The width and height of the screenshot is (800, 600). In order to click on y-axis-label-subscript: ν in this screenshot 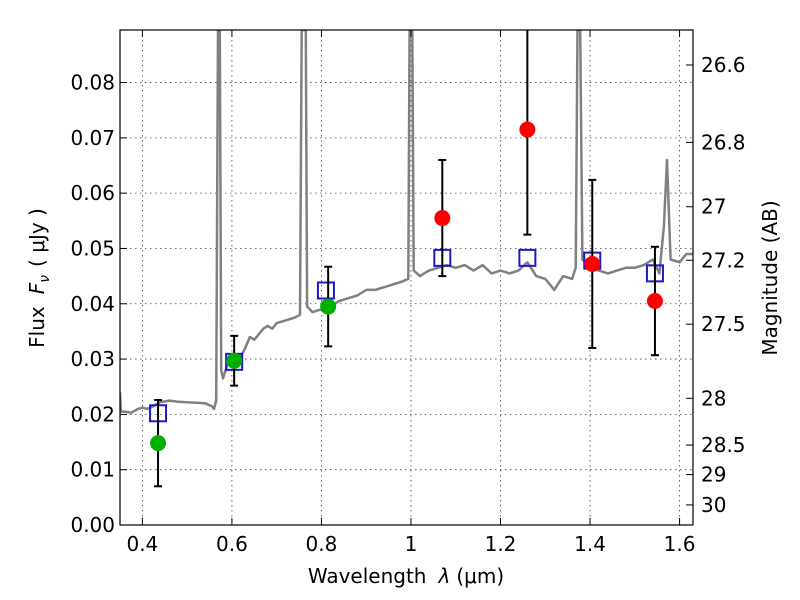, I will do `click(45, 279)`.